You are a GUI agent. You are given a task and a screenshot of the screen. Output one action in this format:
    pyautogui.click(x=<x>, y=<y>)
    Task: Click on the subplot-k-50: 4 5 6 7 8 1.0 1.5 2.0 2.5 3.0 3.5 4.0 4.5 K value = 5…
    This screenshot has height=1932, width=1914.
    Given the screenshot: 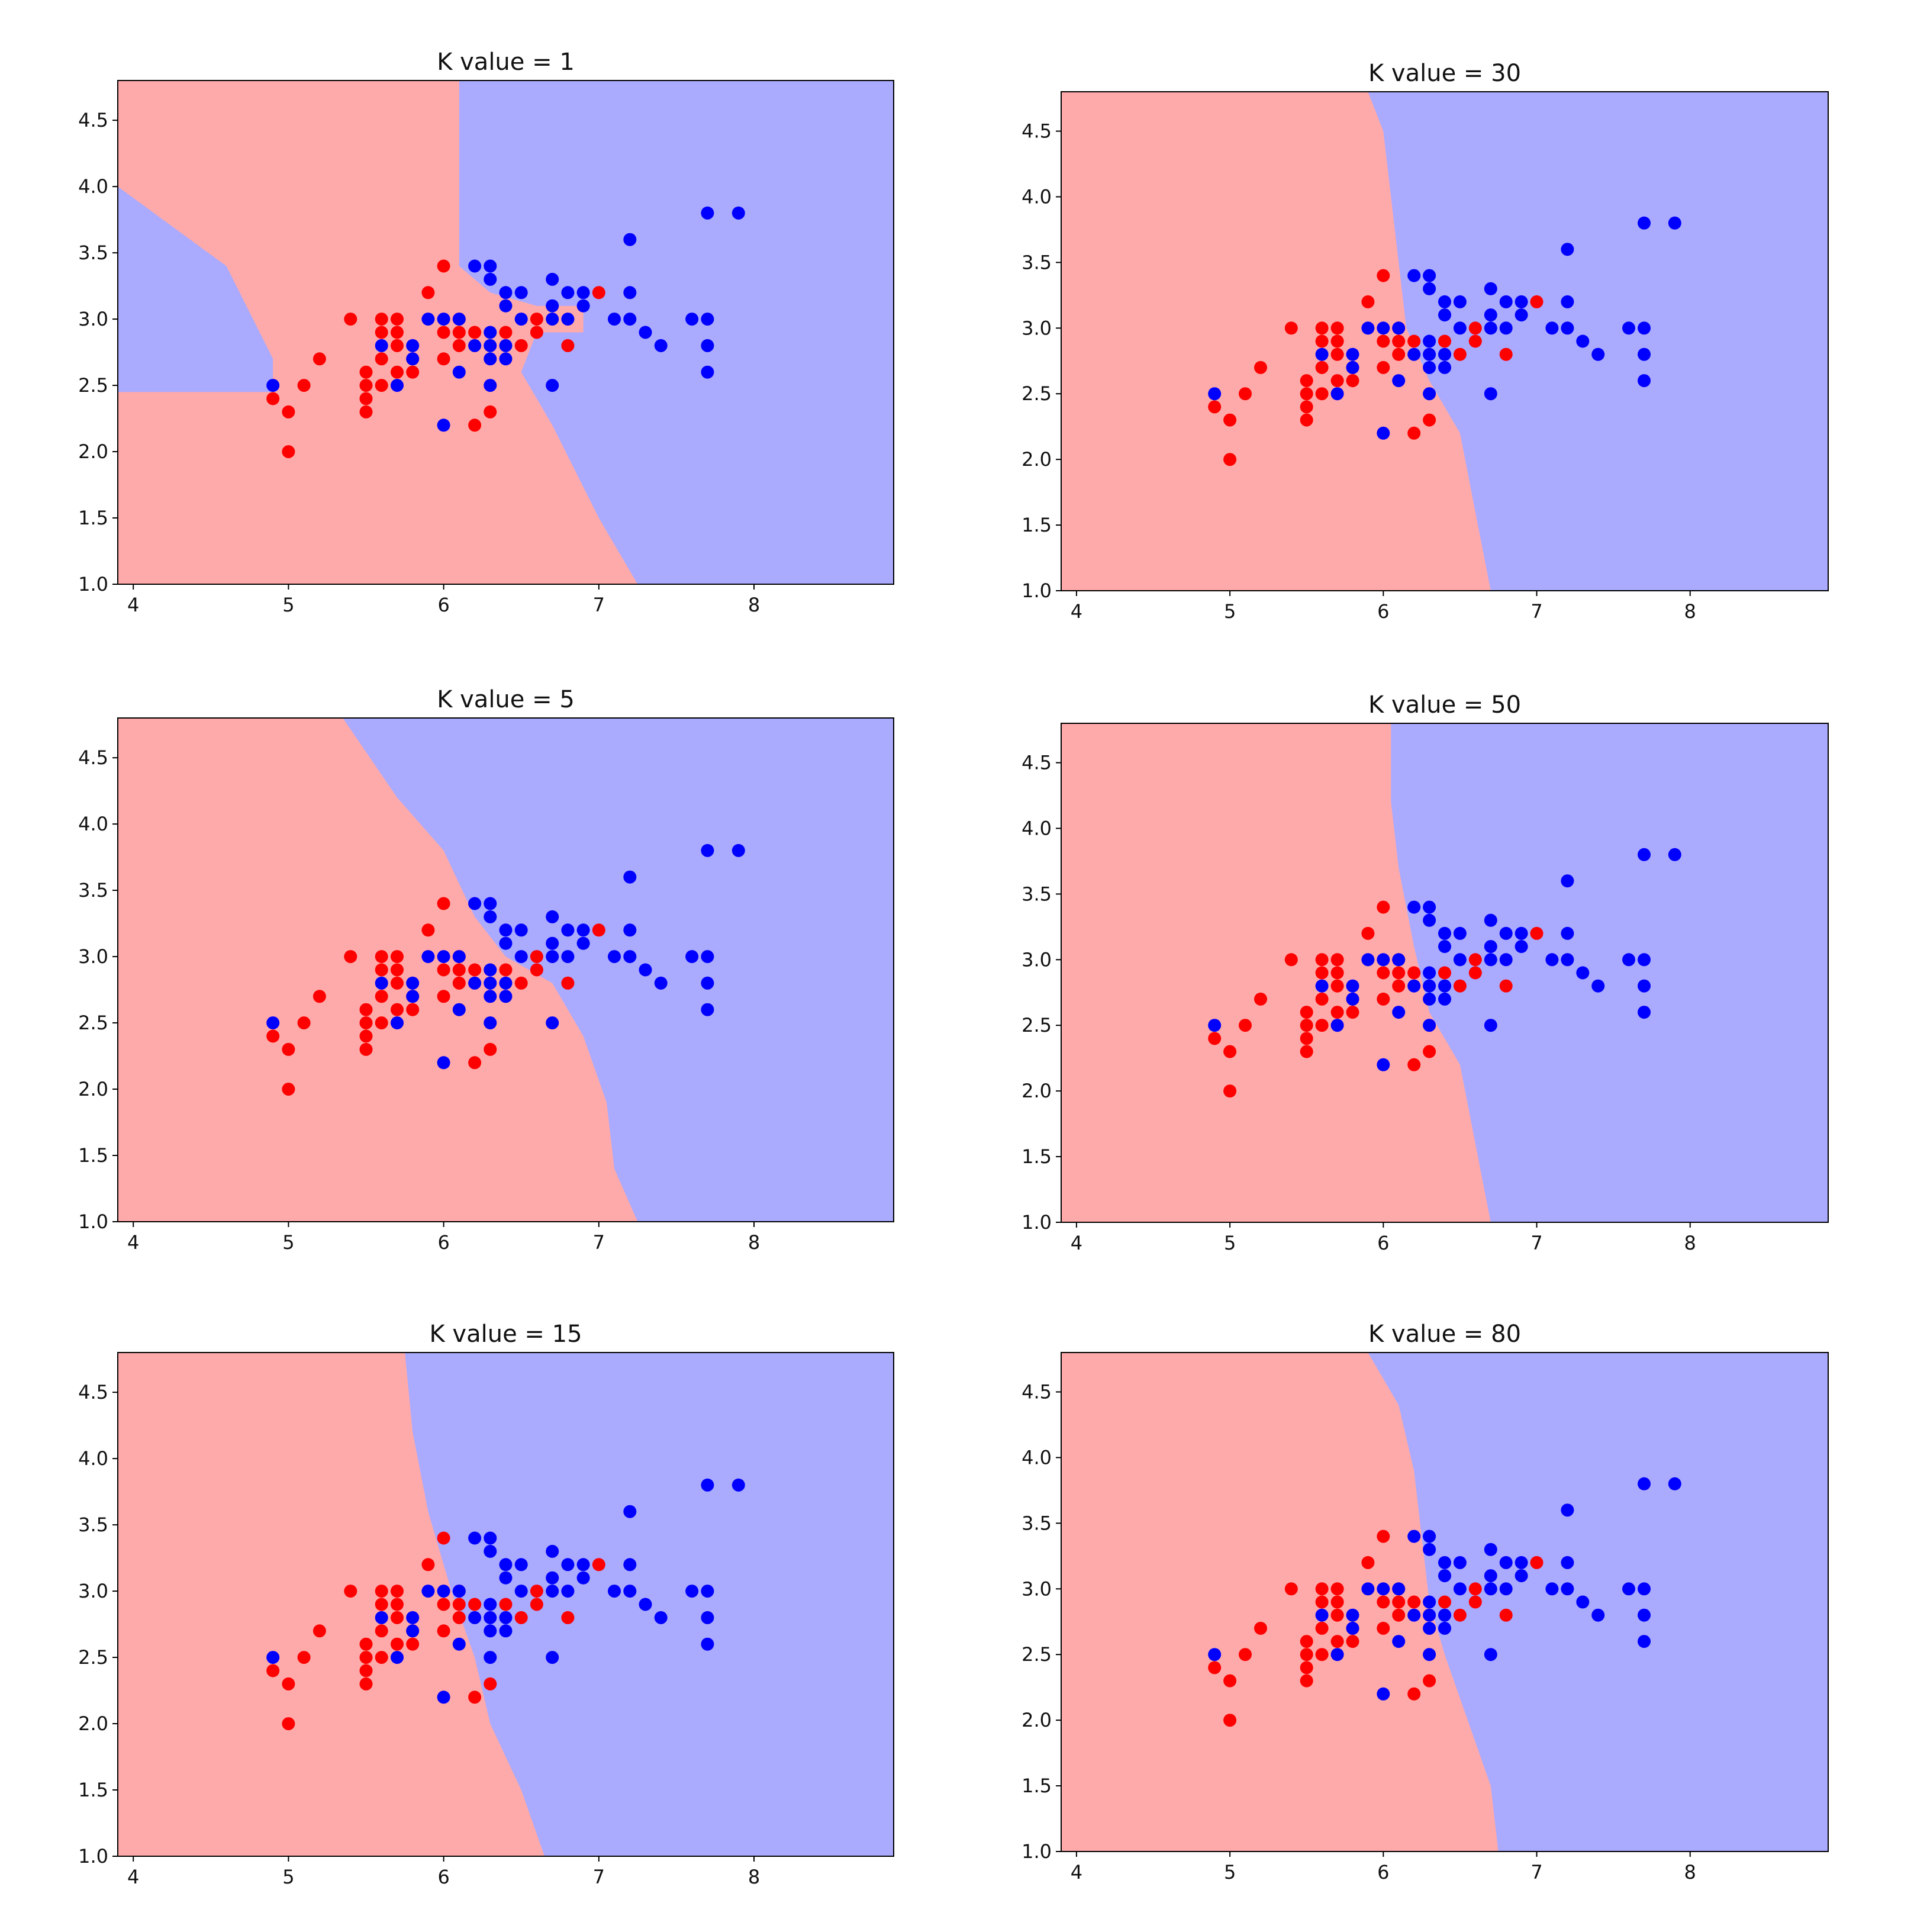 What is the action you would take?
    pyautogui.click(x=1426, y=973)
    